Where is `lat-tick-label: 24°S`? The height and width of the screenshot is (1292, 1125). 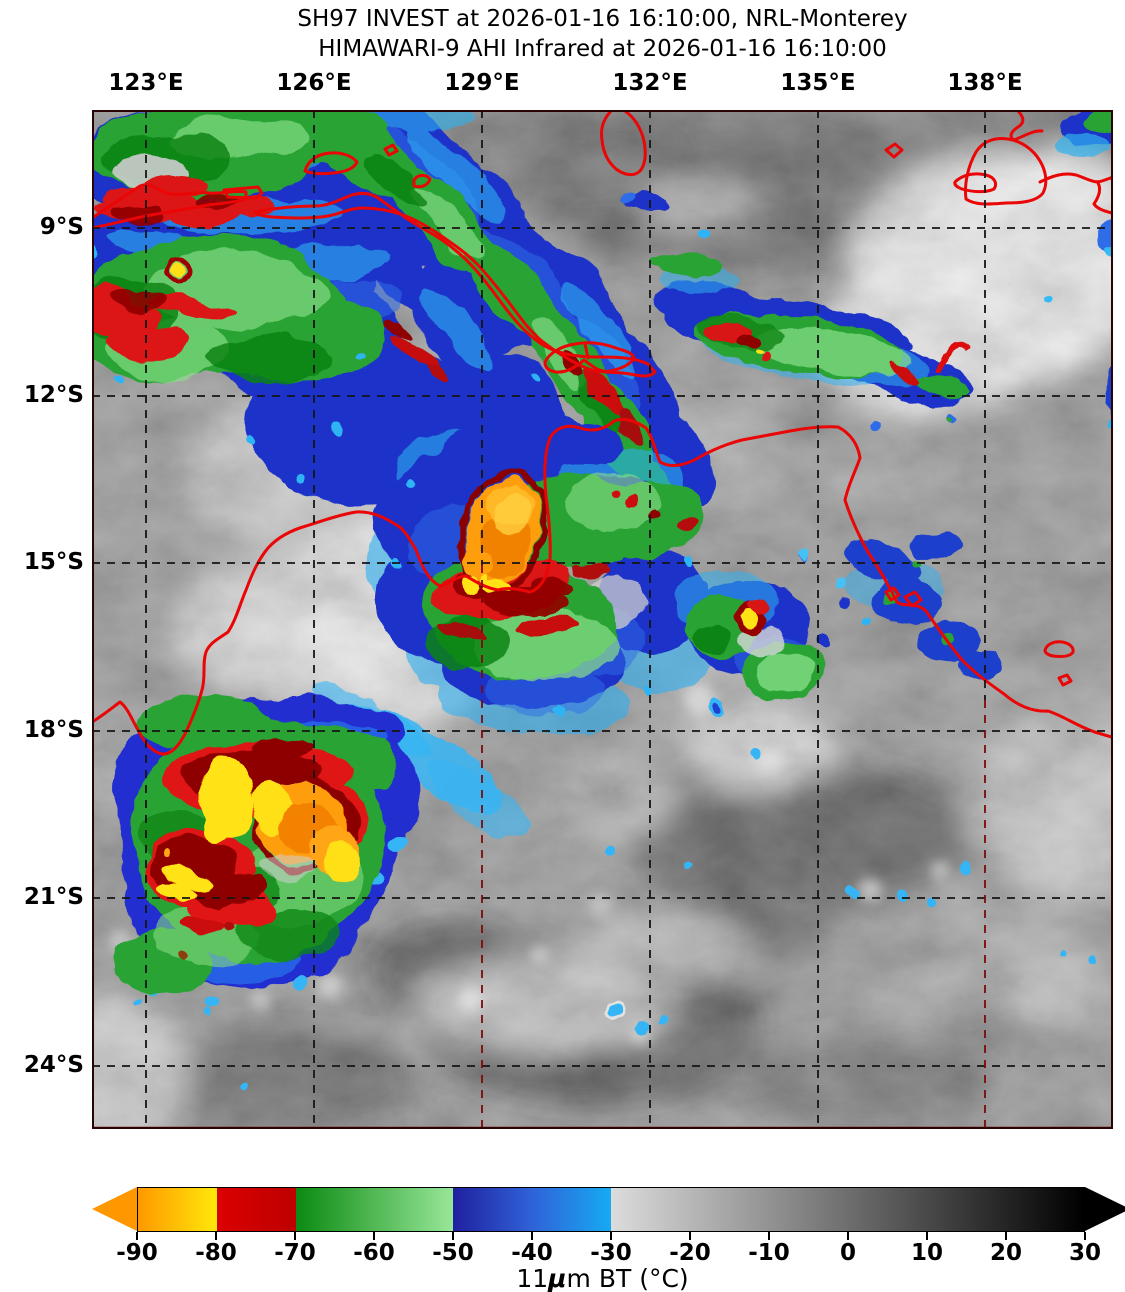
lat-tick-label: 24°S is located at coordinates (53, 1065).